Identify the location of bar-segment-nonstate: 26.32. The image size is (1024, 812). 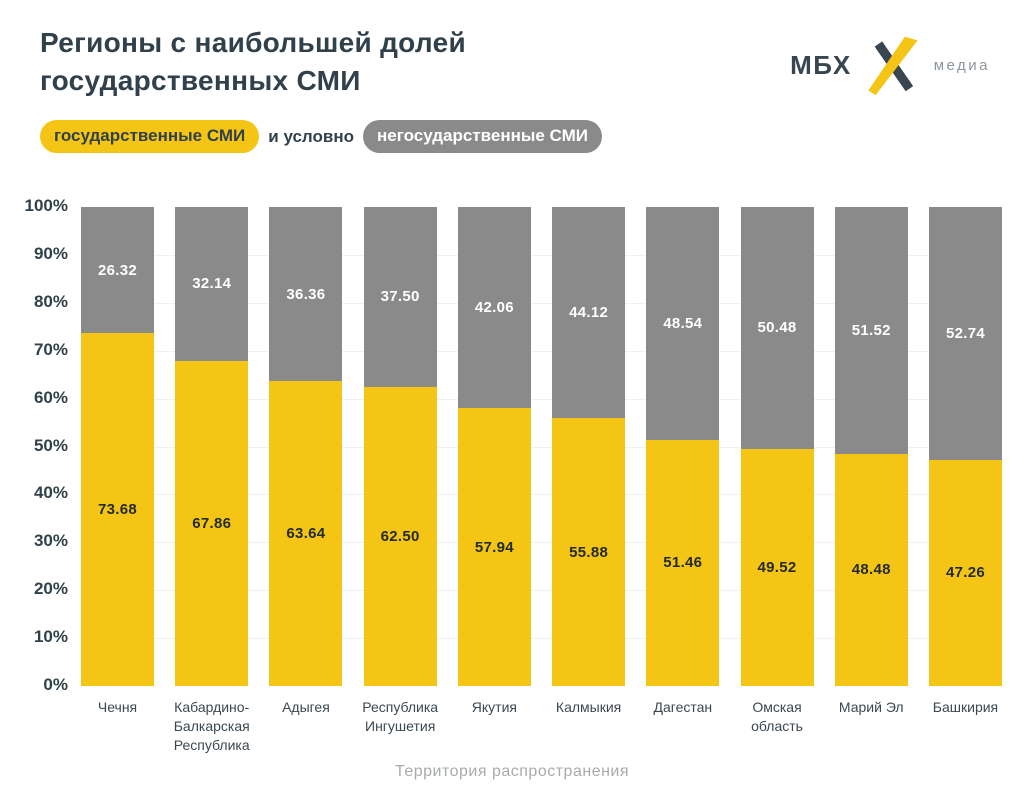
(117, 270).